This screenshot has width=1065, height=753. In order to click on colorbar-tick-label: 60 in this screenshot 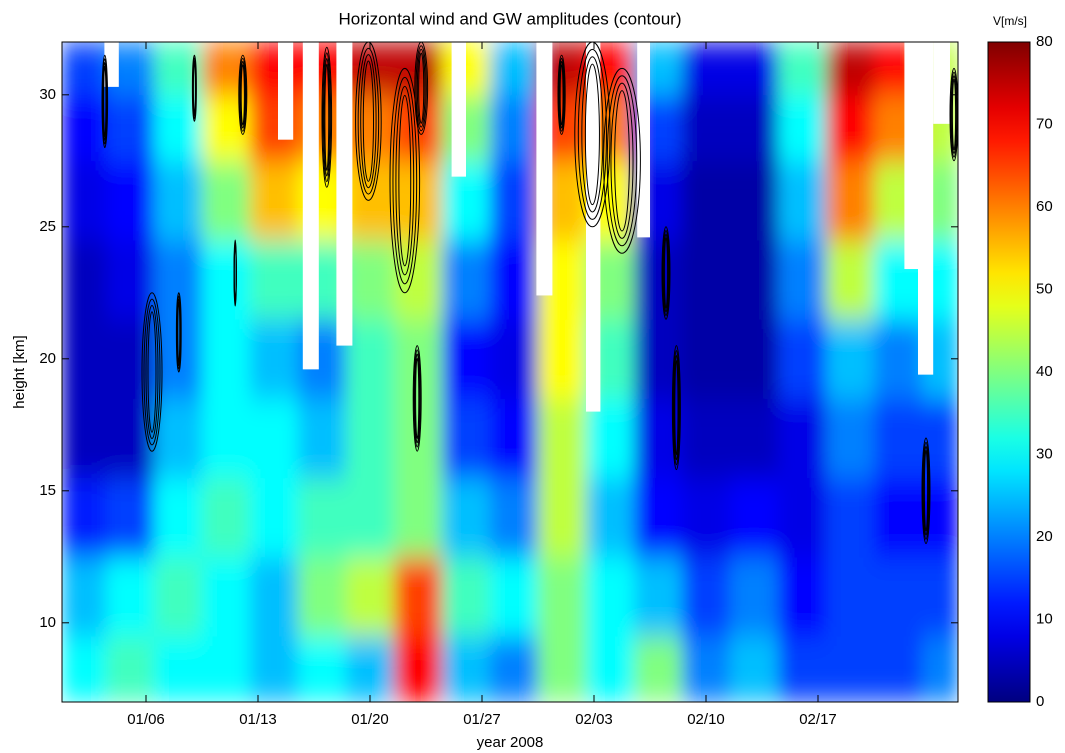, I will do `click(1044, 206)`.